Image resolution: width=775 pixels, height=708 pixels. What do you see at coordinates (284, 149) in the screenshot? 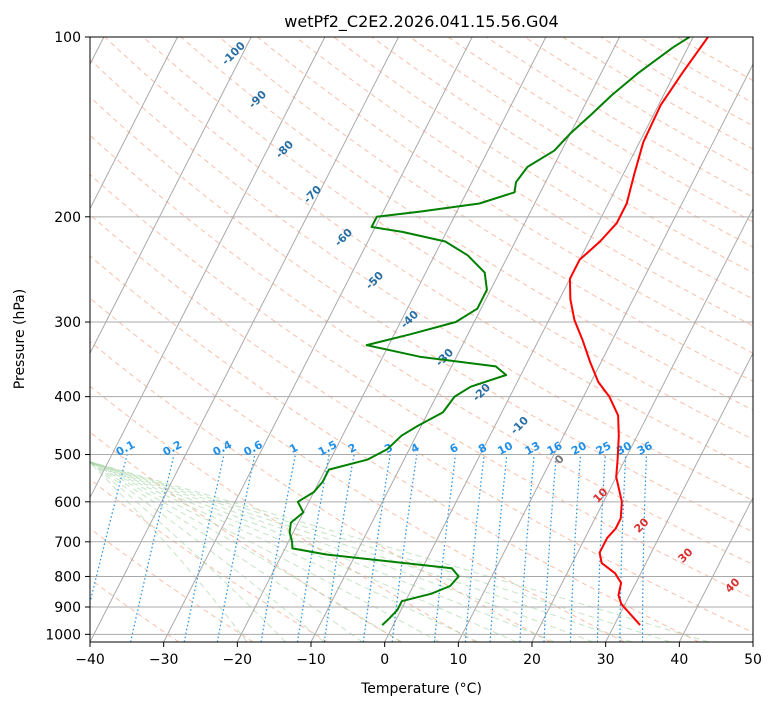
I see `dry-adiabat-label: -80` at bounding box center [284, 149].